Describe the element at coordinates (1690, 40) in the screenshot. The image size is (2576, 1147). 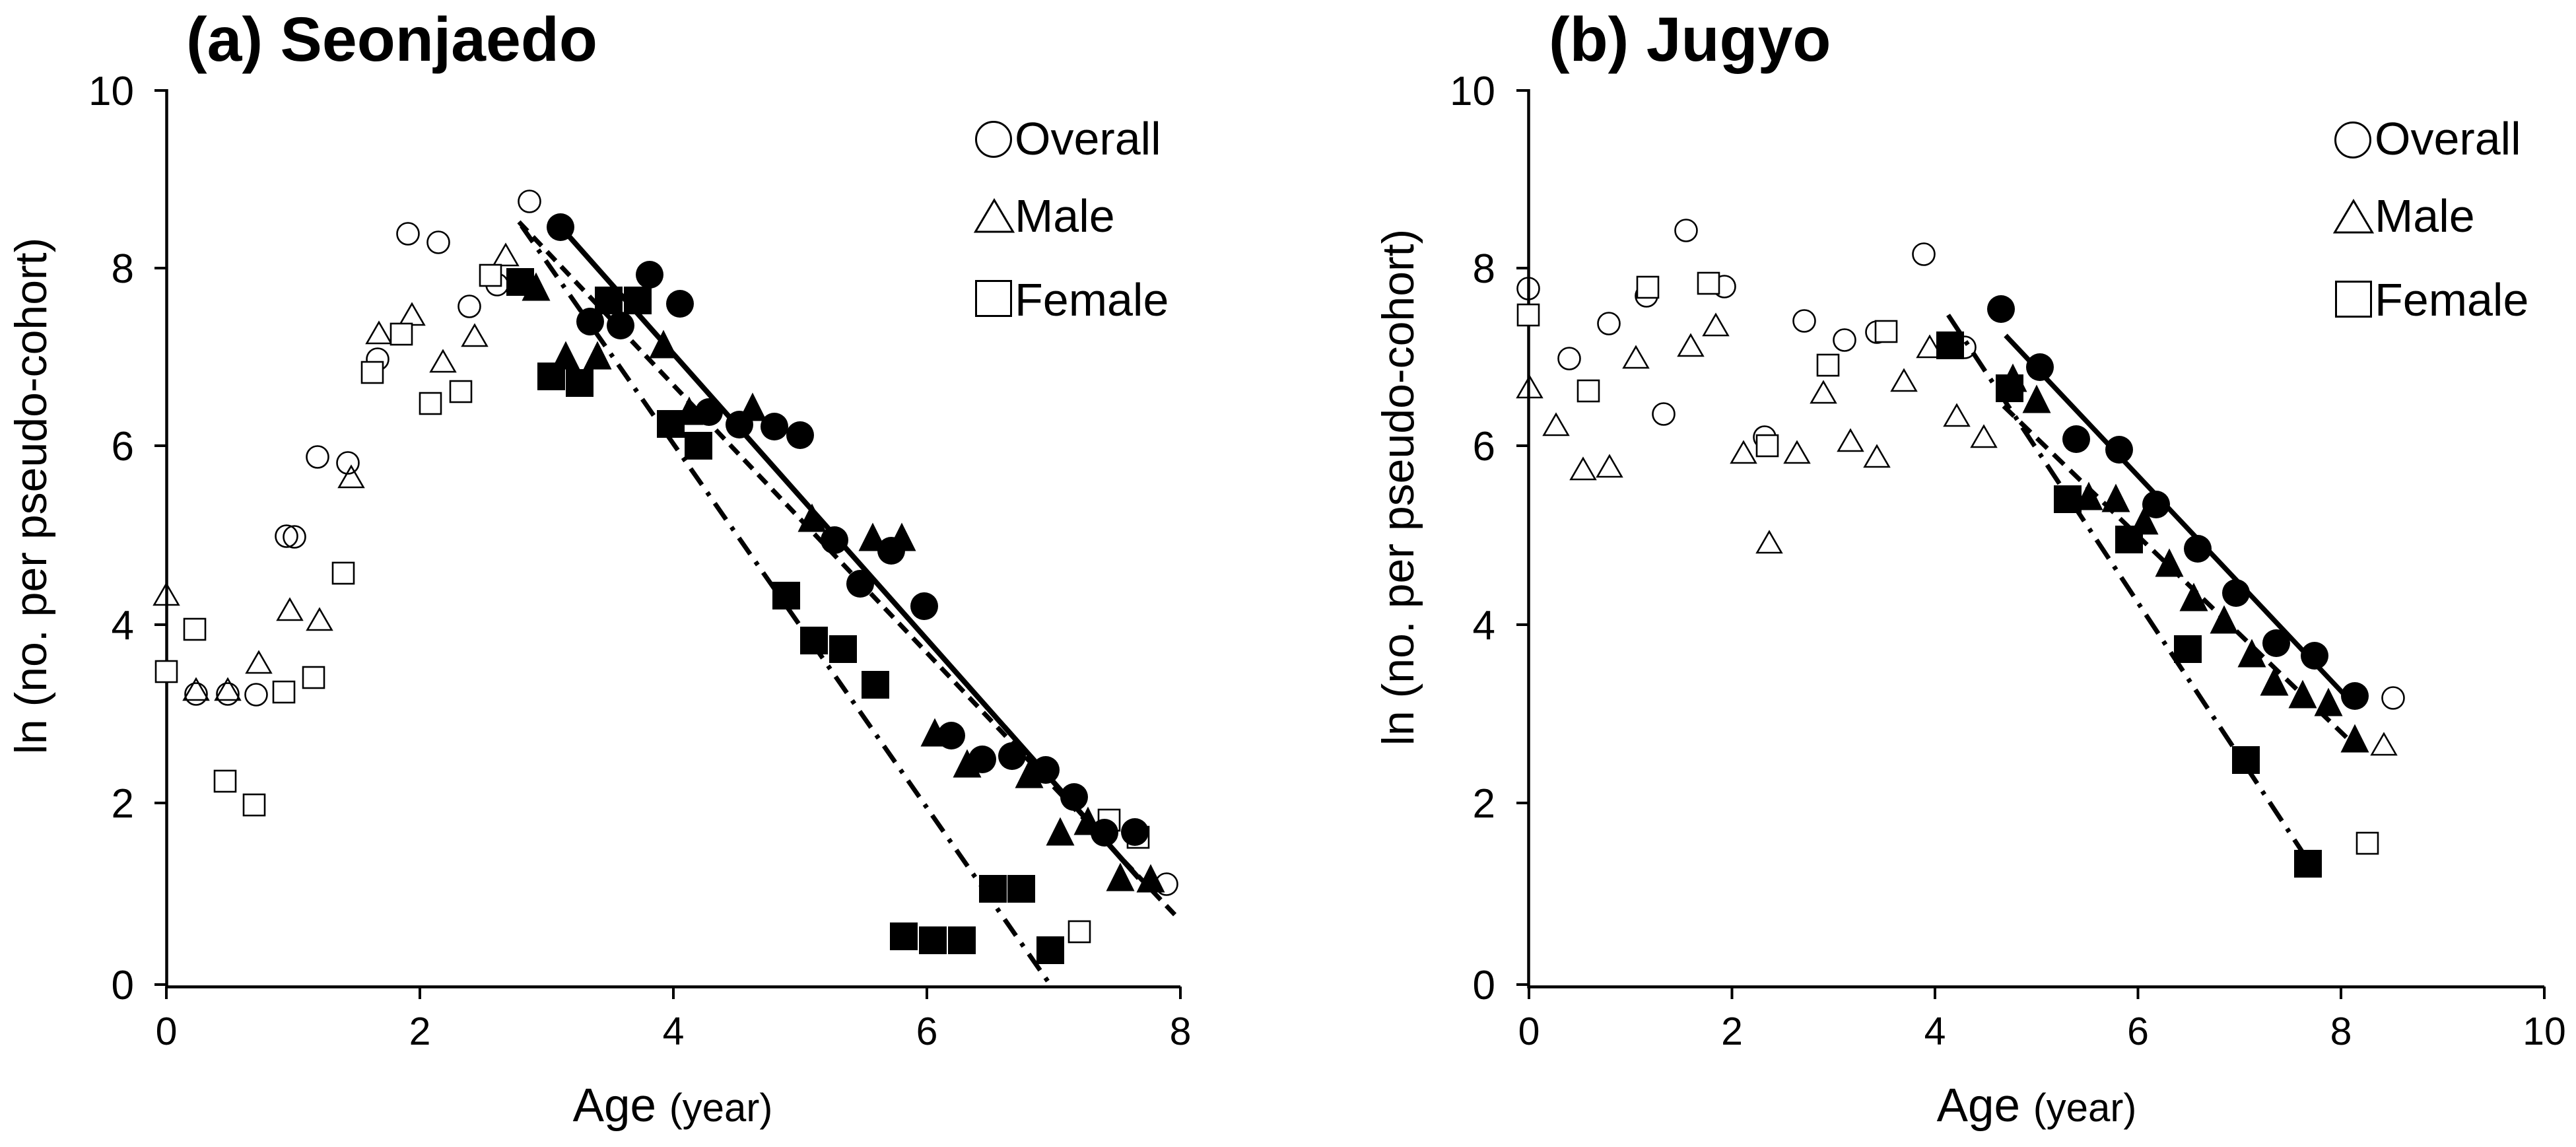
I see `svg-text: (b) Jugyo` at that location.